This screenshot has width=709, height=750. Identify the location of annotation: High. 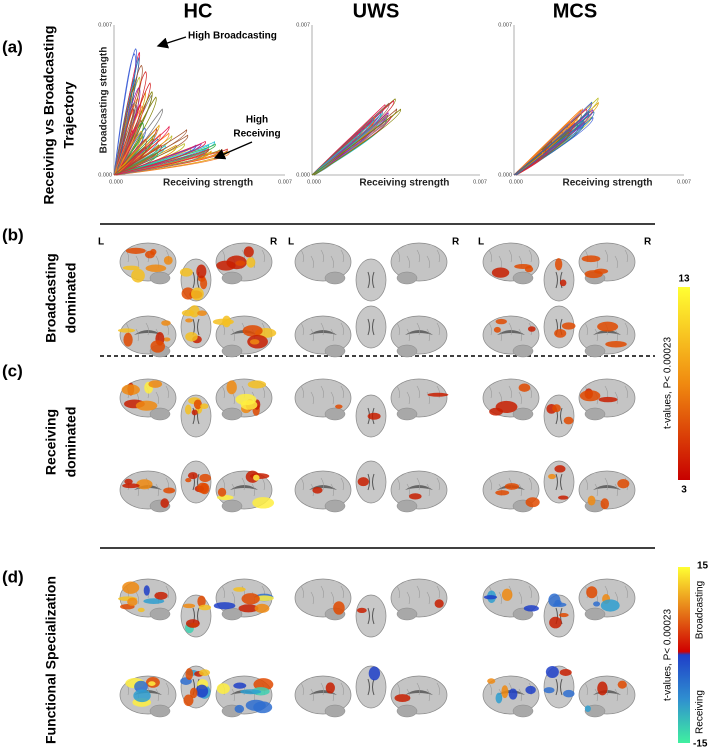
(257, 120).